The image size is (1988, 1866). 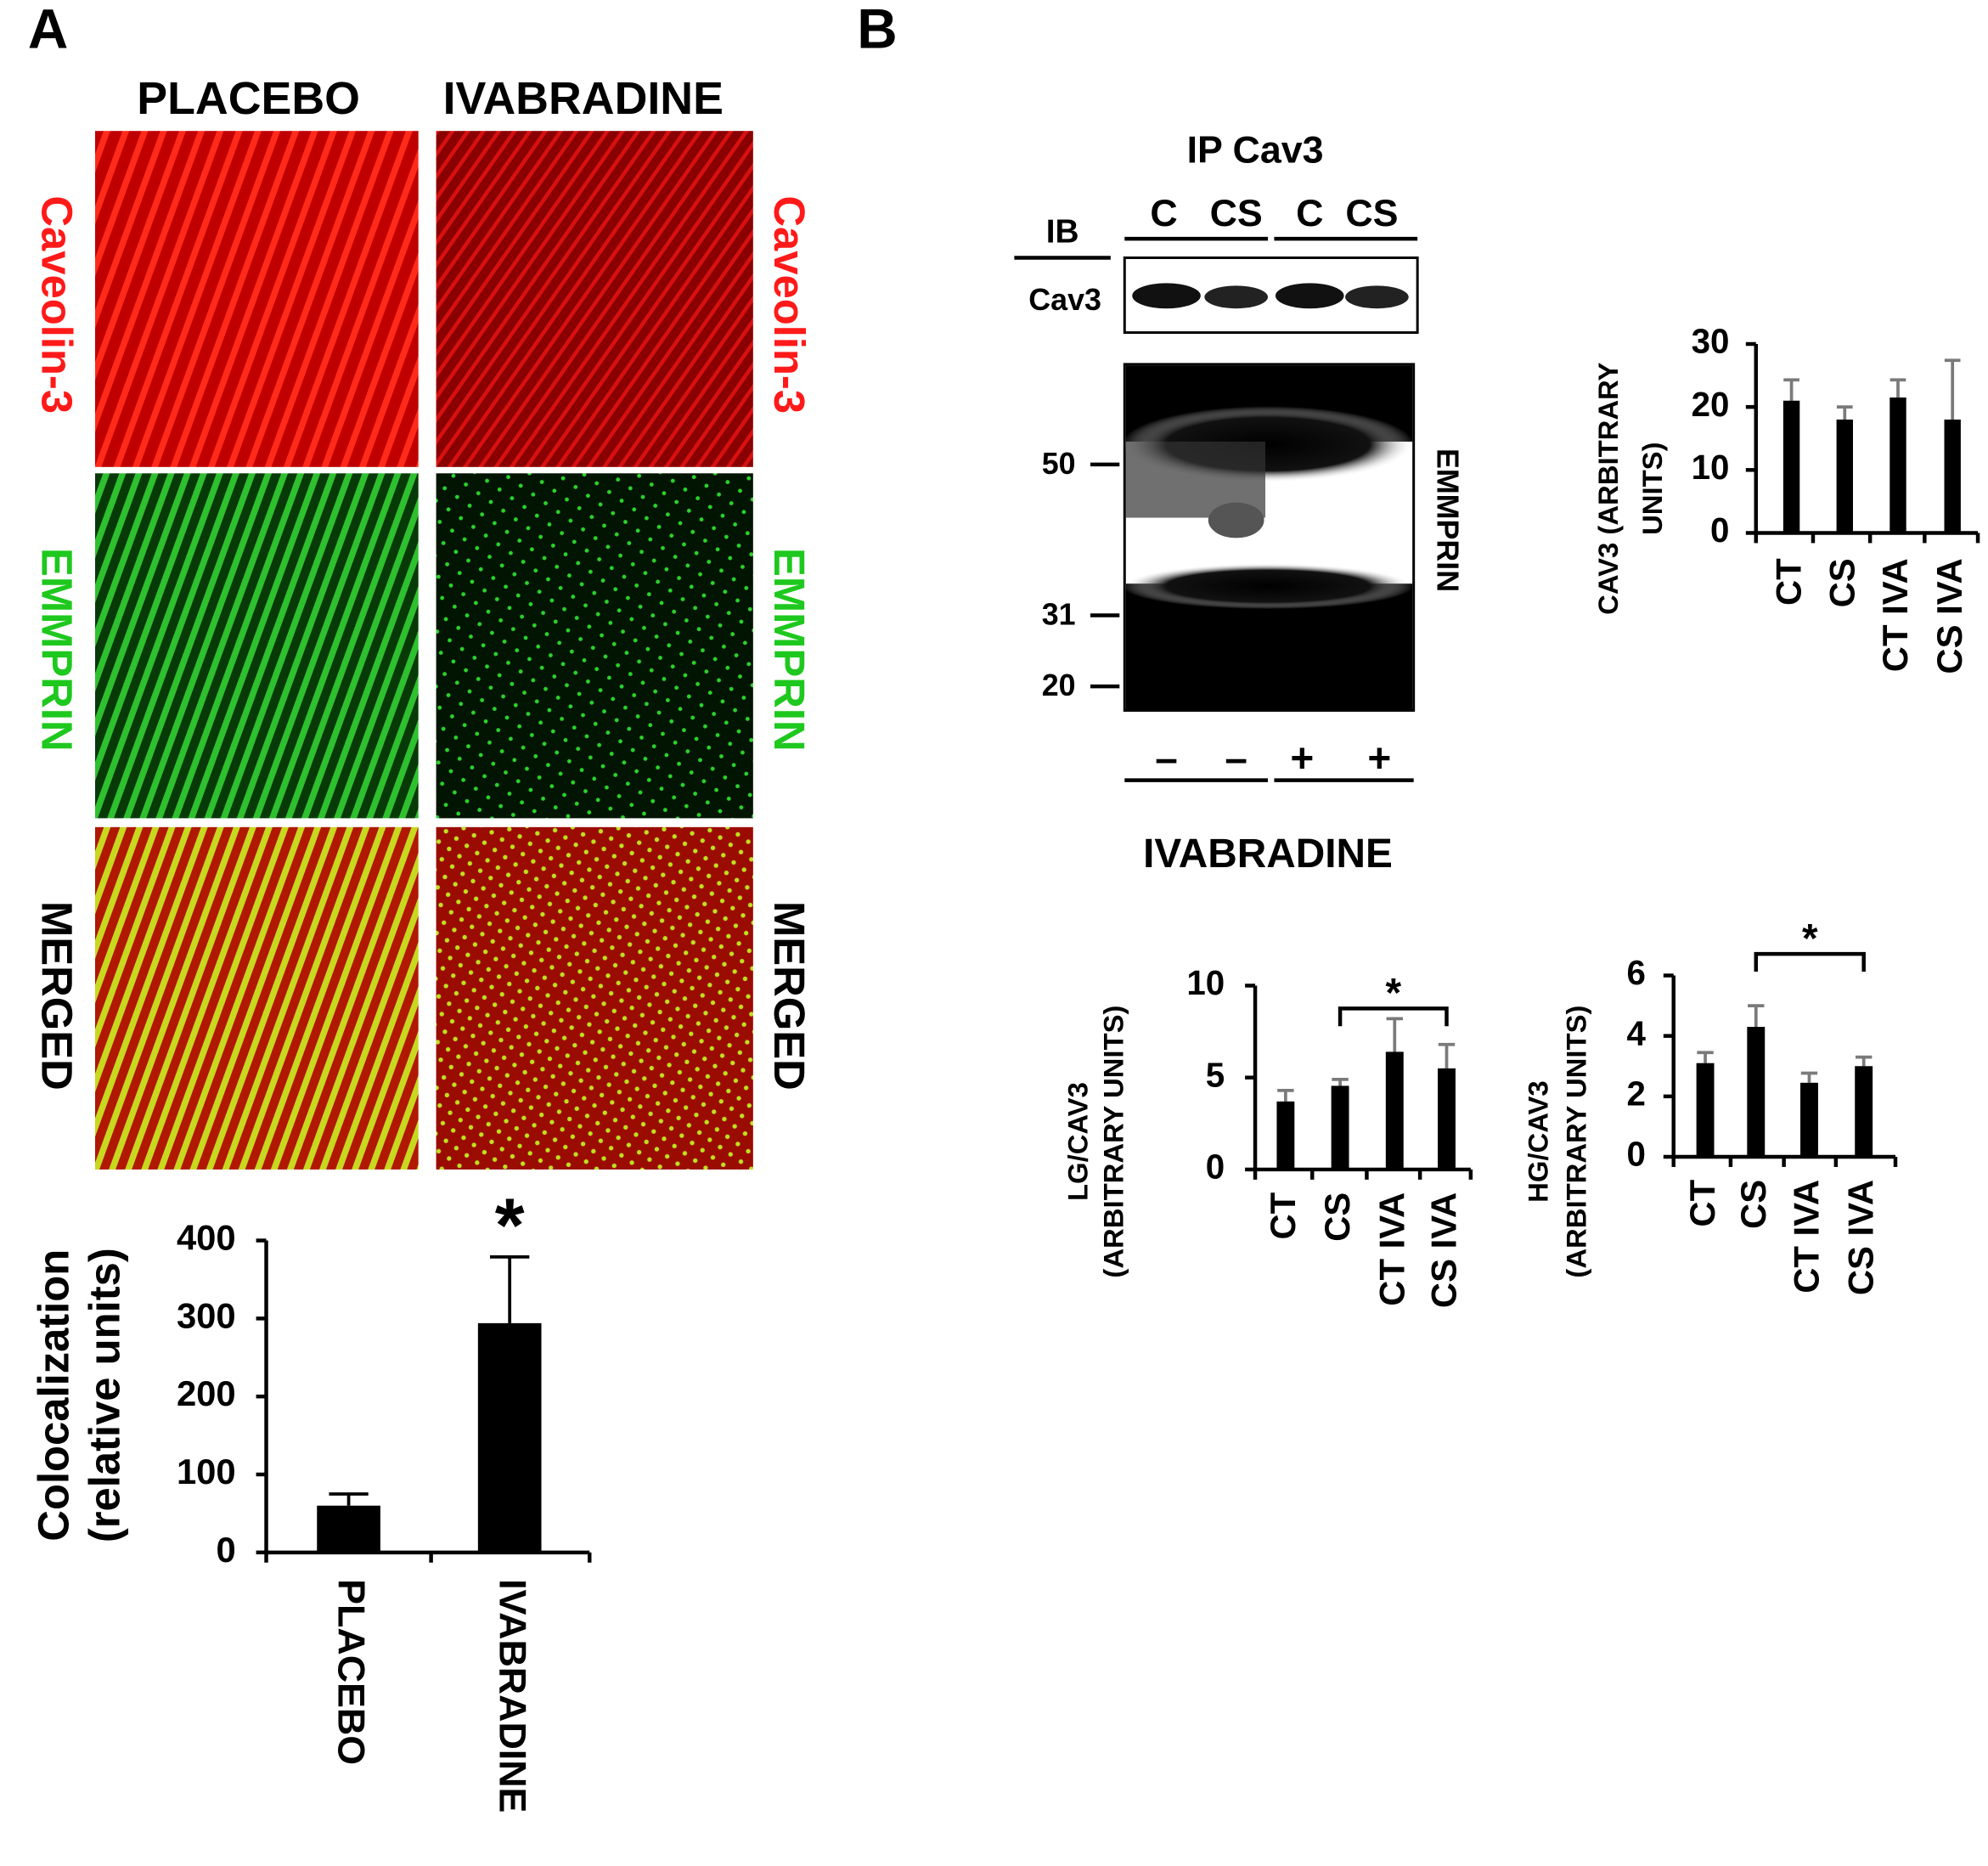 I want to click on lane-label: CS, so click(x=1236, y=213).